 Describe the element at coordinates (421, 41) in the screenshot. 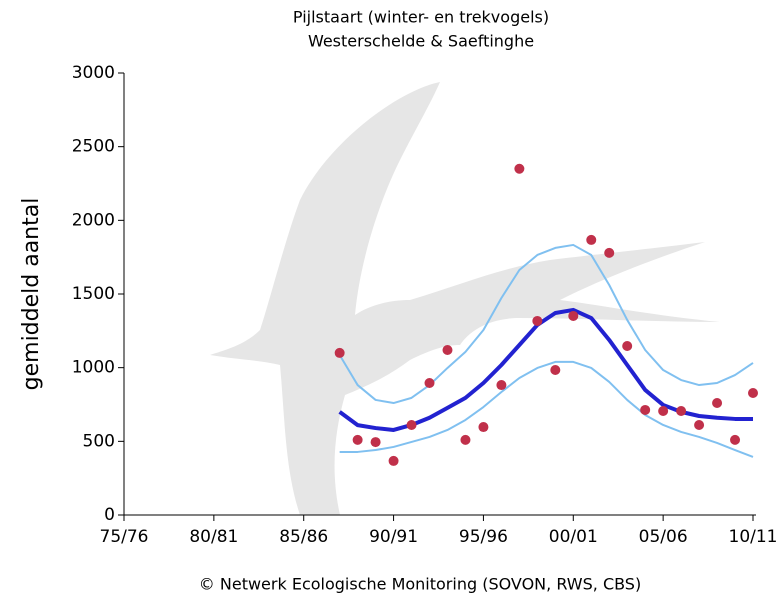

I see `chart-subtitle: Westerschelde & Saeftinghe` at that location.